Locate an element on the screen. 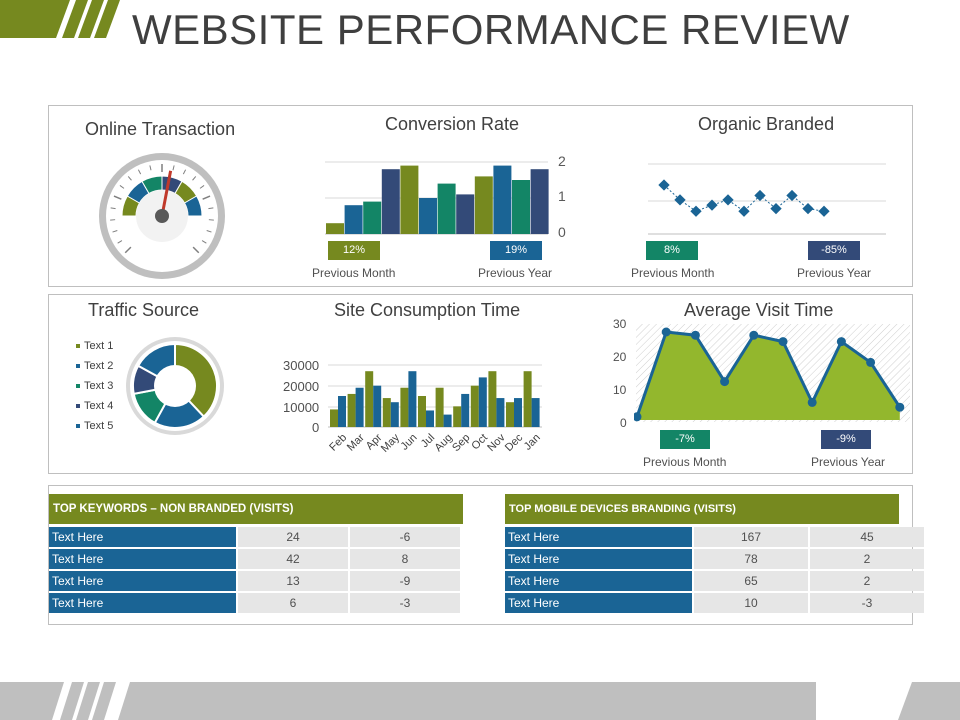 The height and width of the screenshot is (720, 960). table-row: Text Here 24 -6 is located at coordinates (254, 537).